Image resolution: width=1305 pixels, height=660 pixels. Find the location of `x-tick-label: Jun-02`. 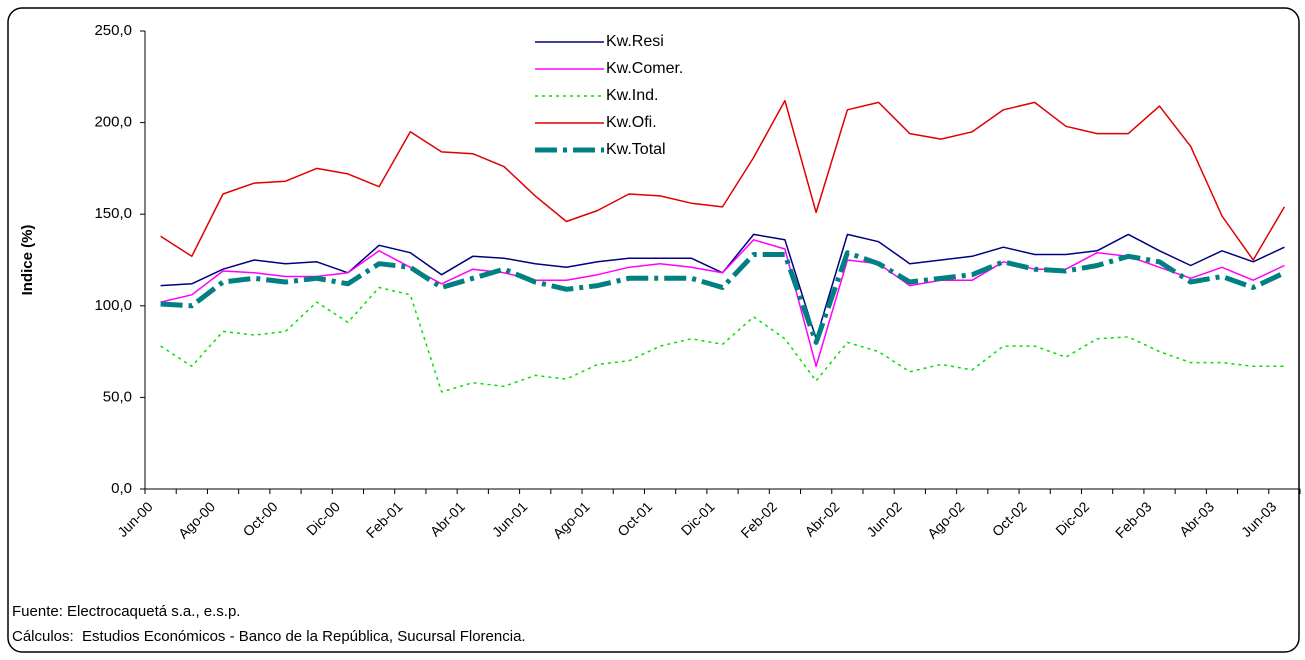

x-tick-label: Jun-02 is located at coordinates (884, 519).